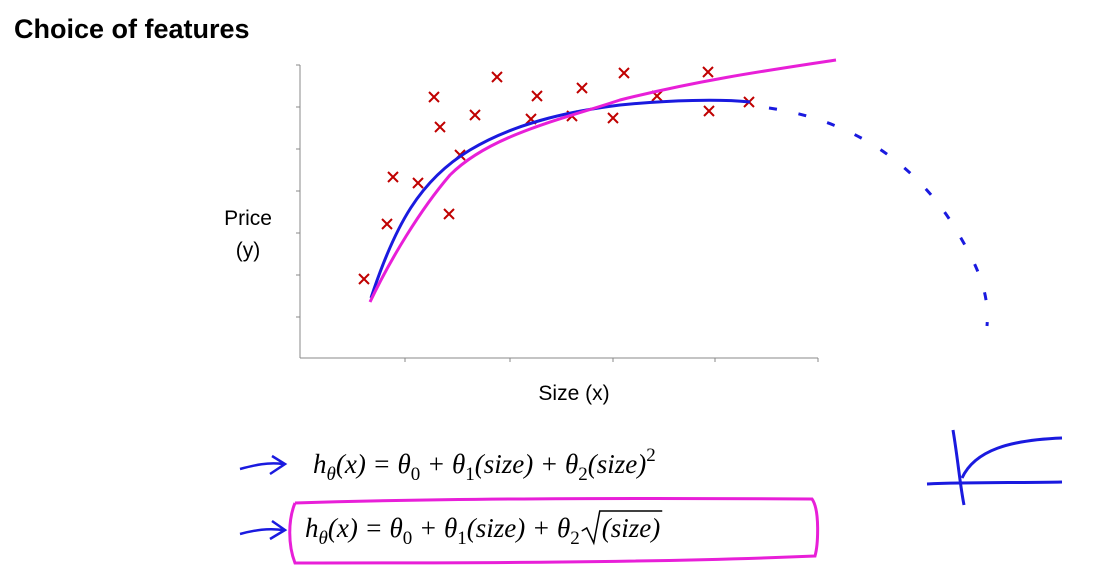  I want to click on formula-sqrt: (size), so click(631, 528).